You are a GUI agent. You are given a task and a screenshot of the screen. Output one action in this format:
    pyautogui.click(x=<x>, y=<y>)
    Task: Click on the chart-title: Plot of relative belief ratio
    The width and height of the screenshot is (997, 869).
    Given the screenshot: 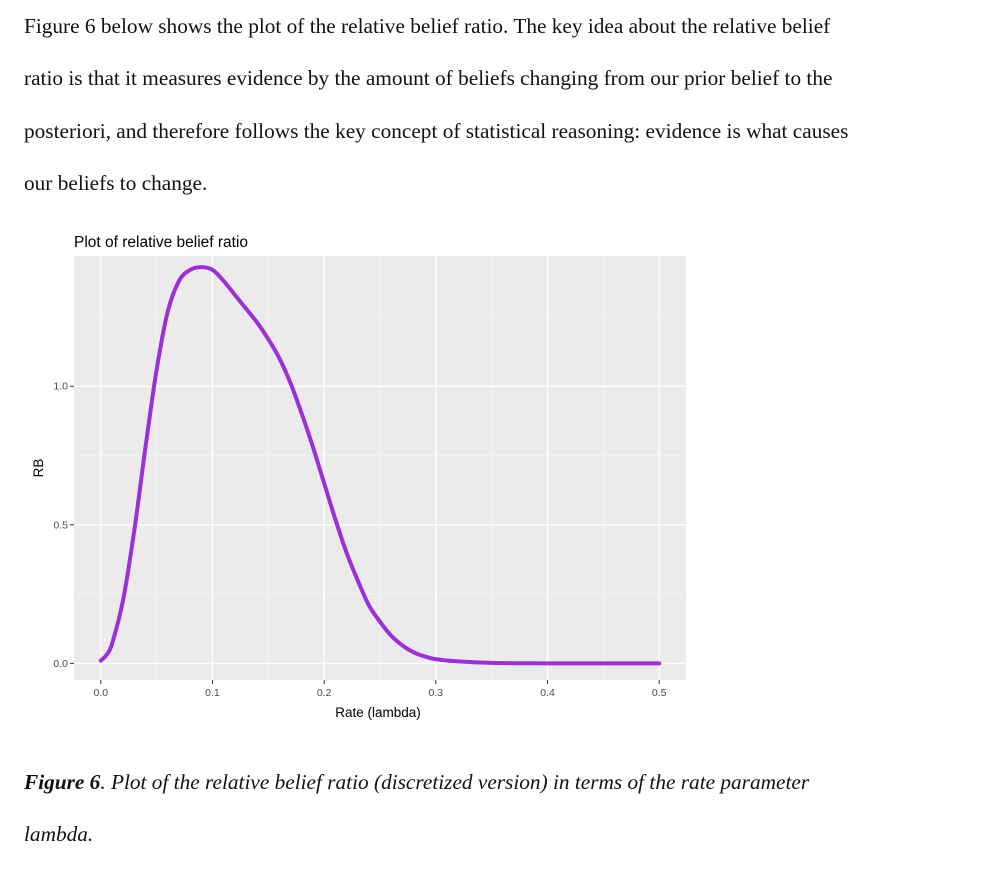 What is the action you would take?
    pyautogui.click(x=161, y=242)
    